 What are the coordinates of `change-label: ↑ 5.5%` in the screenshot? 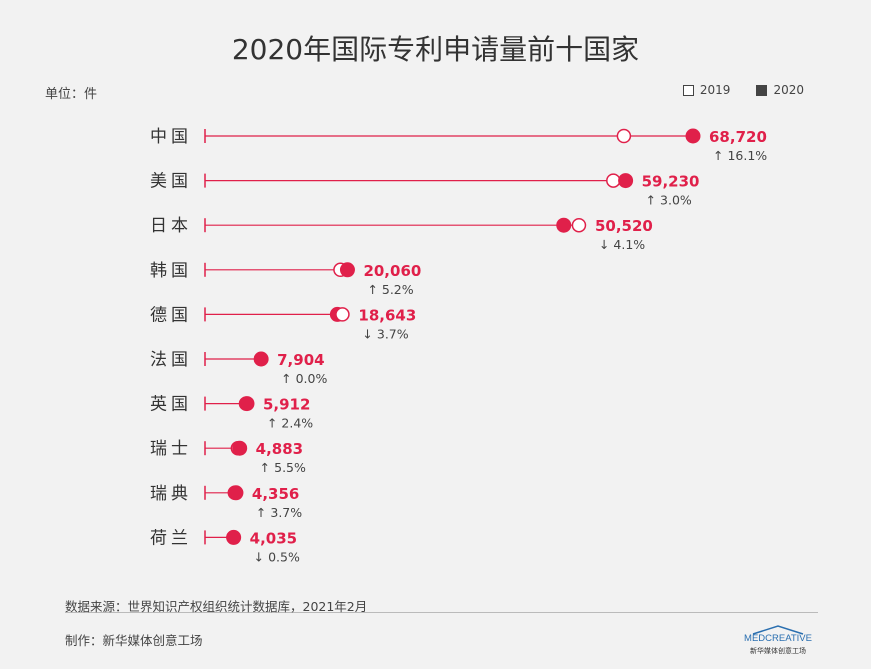 It's located at (283, 467).